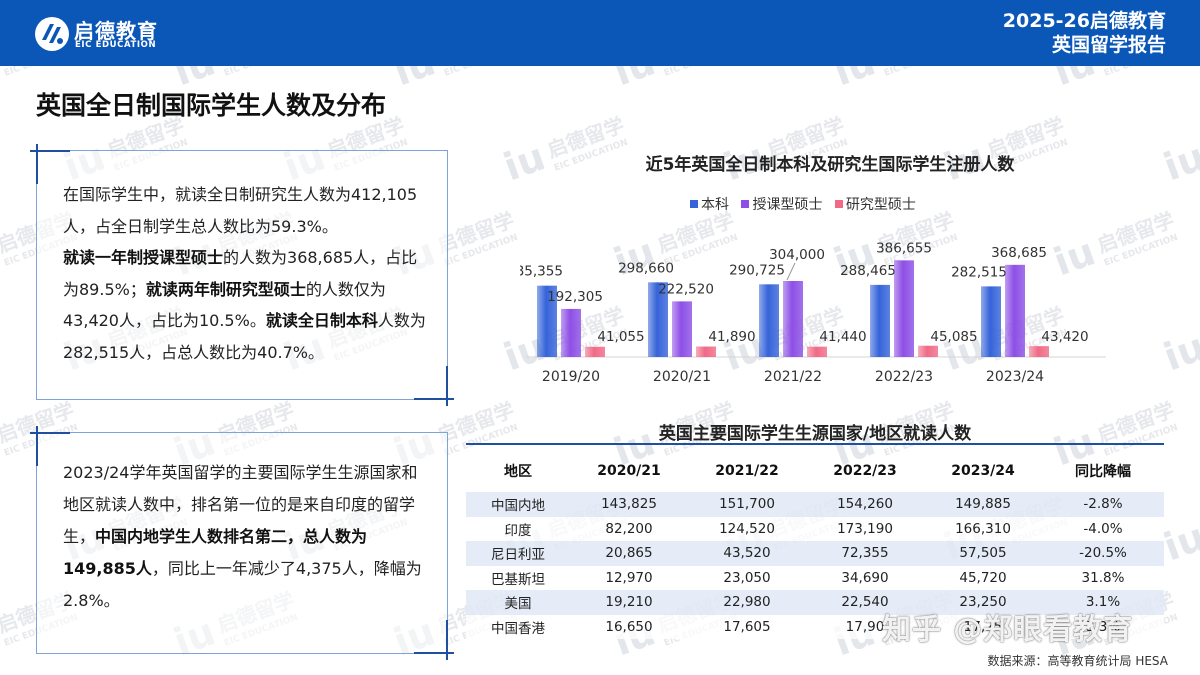 The image size is (1200, 675). What do you see at coordinates (518, 626) in the screenshot?
I see `table-cell-region: 中国香港` at bounding box center [518, 626].